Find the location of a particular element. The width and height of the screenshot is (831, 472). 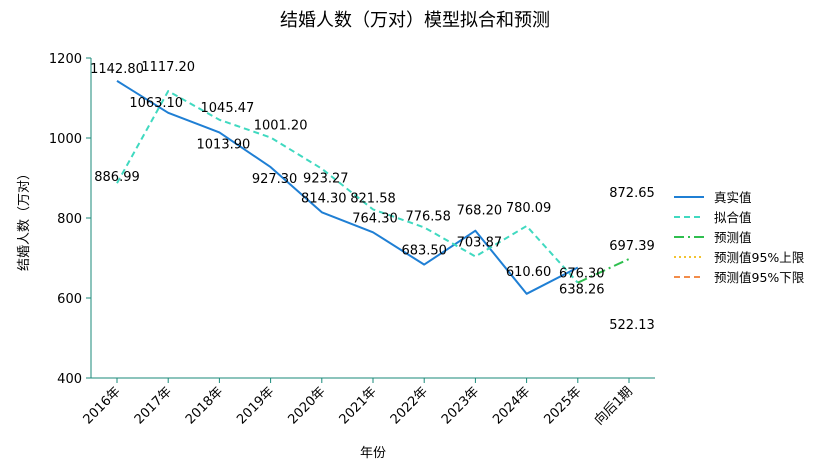

legend-label: 预测值95%下限 is located at coordinates (759, 277).